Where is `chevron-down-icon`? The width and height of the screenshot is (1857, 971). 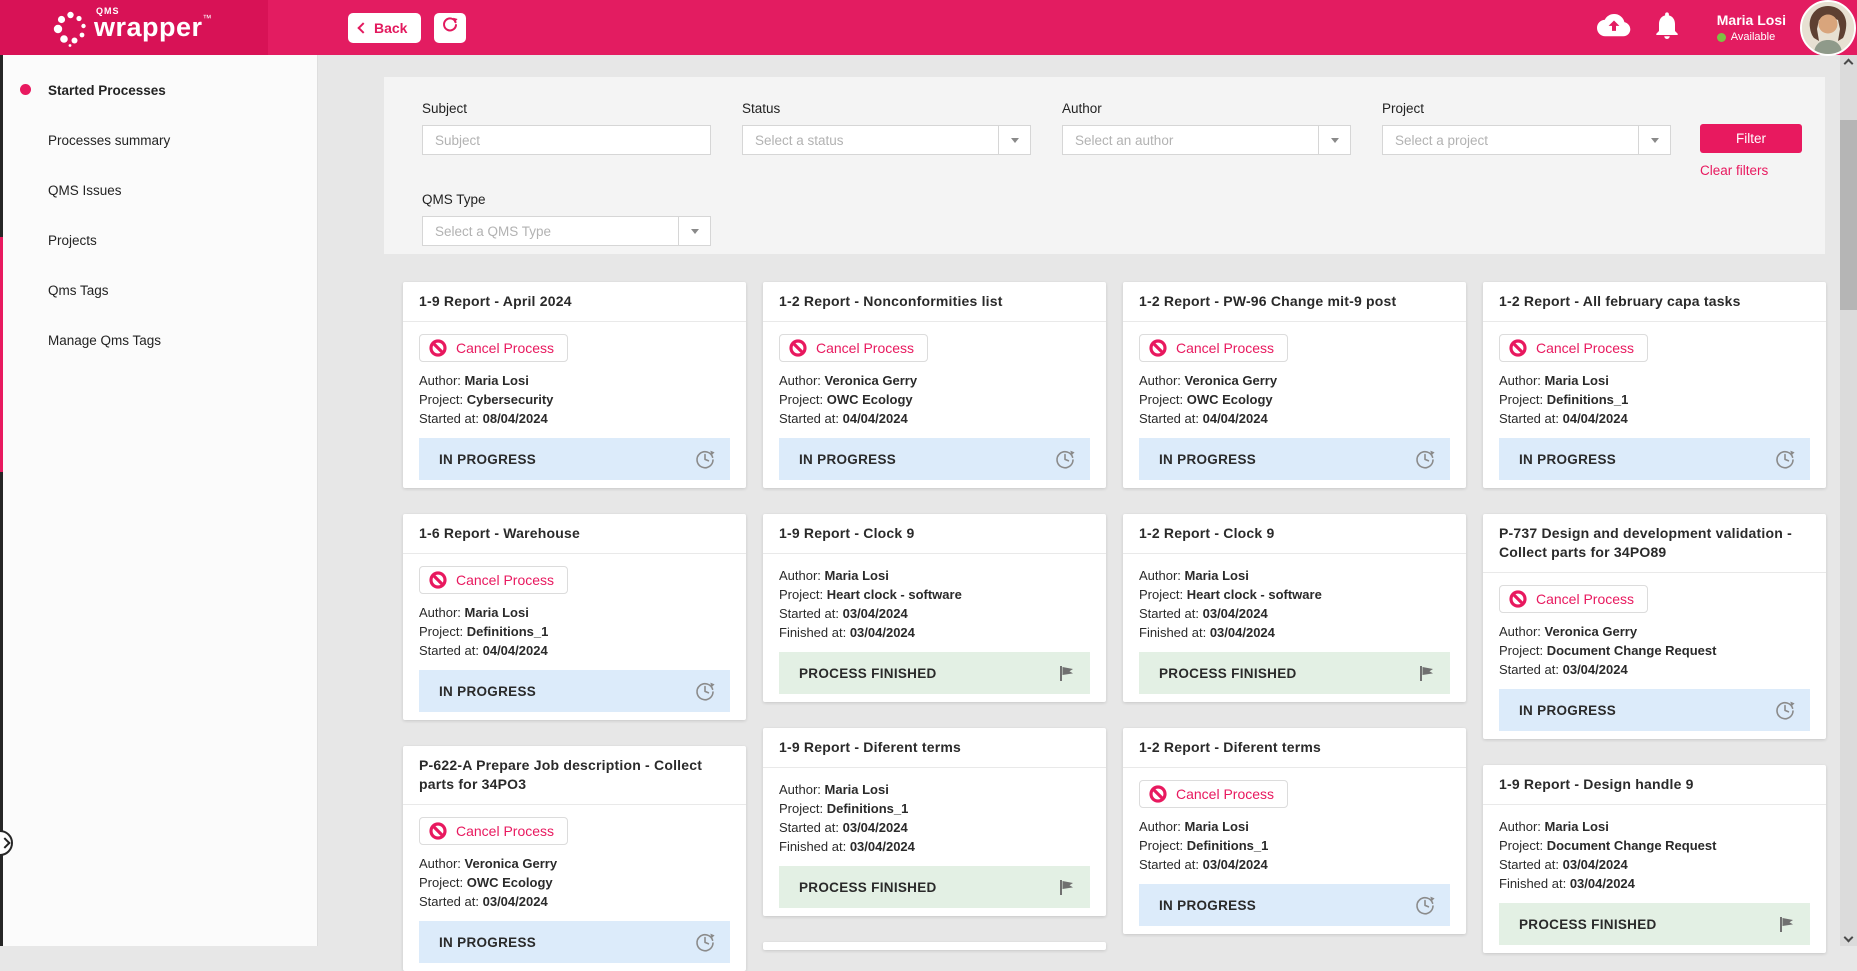 chevron-down-icon is located at coordinates (1334, 140).